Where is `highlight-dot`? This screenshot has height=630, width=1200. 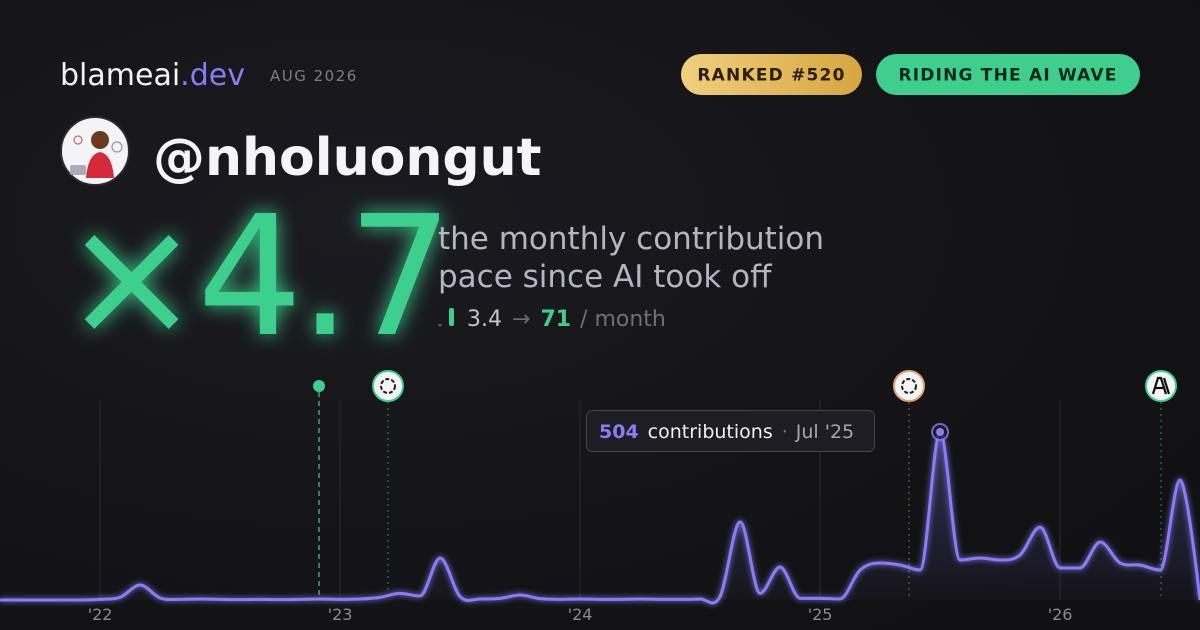 highlight-dot is located at coordinates (940, 432).